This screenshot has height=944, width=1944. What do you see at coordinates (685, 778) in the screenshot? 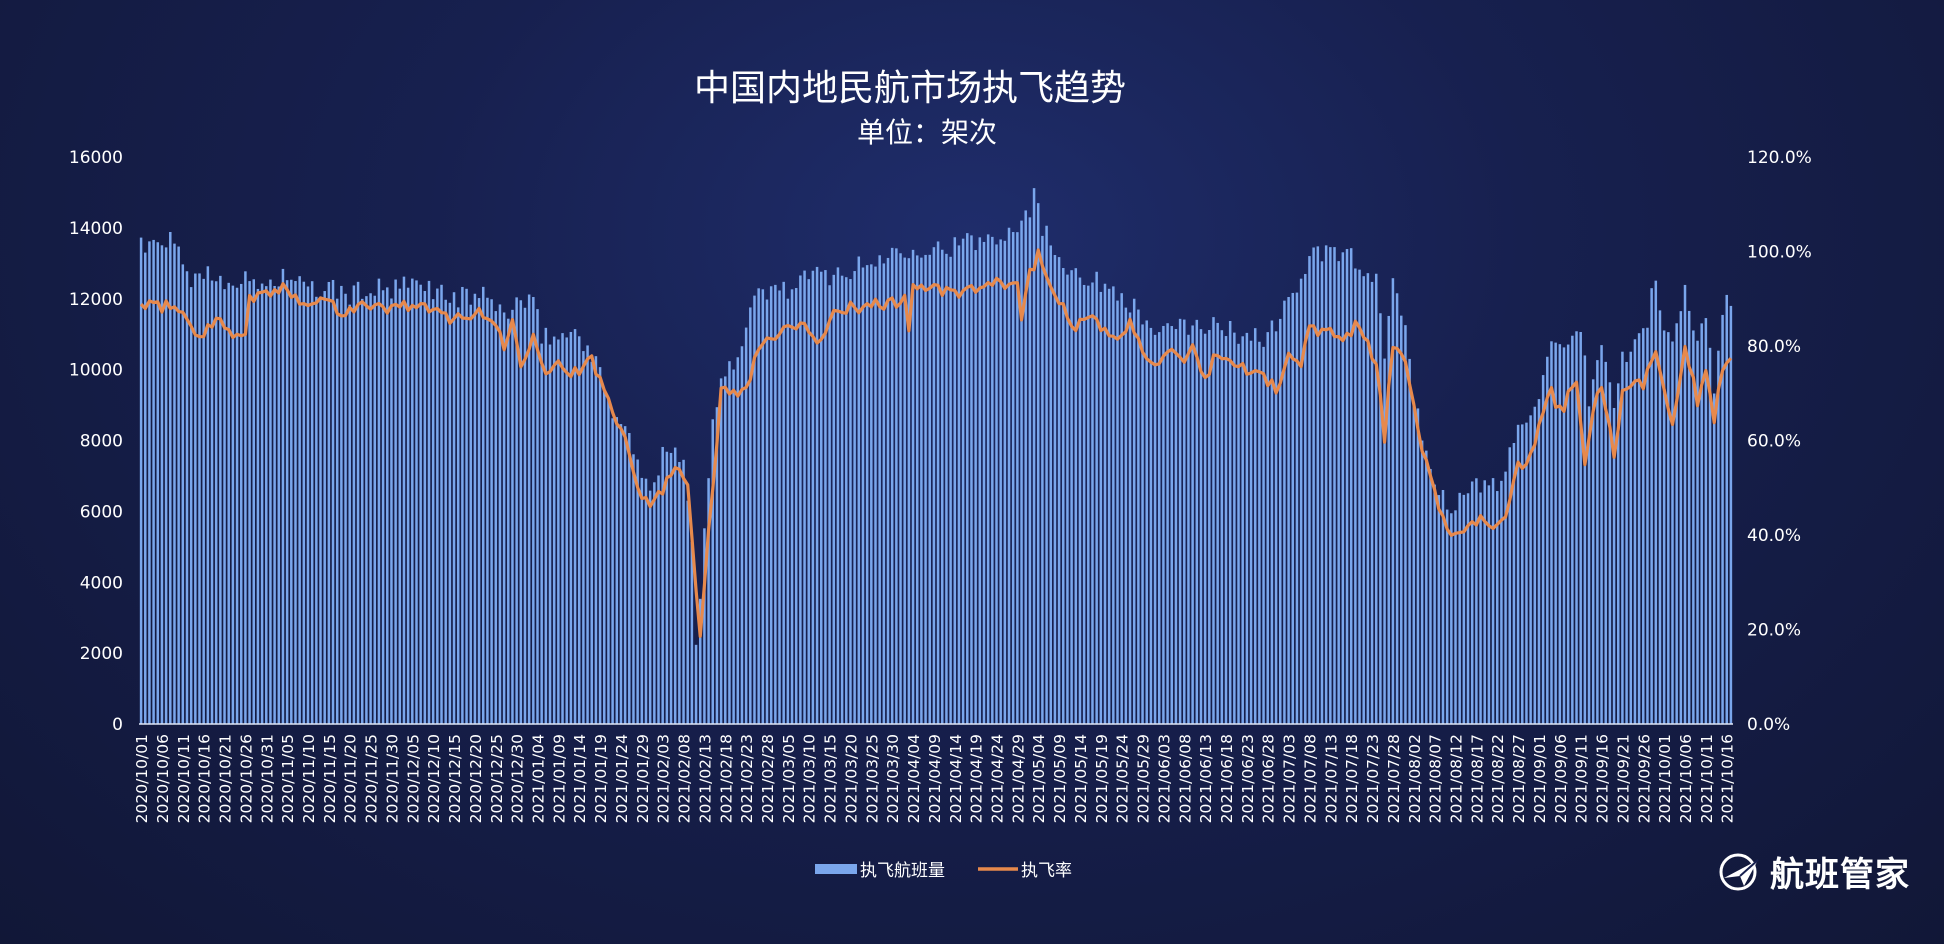
I see `x-tick-label: 2021/02/08` at bounding box center [685, 778].